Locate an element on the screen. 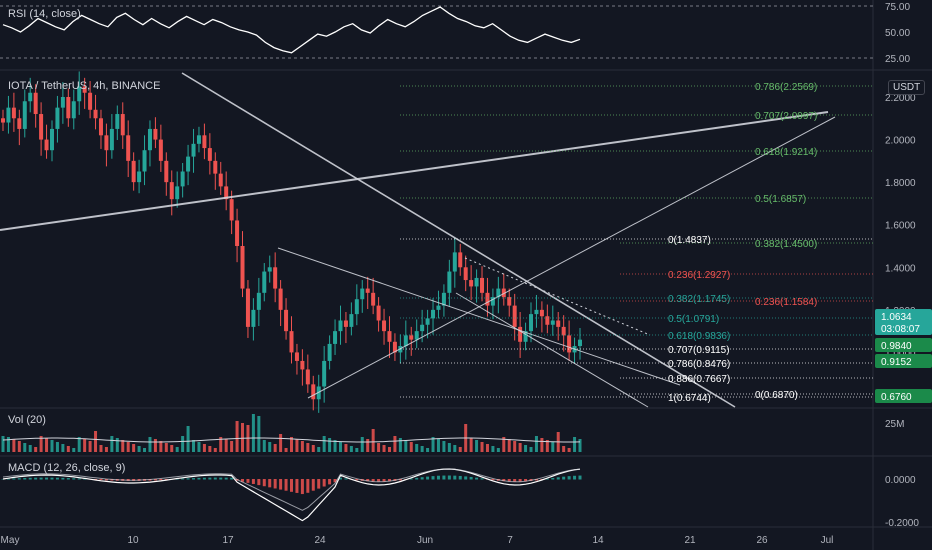 The image size is (932, 550). fib-level-label: 0.707(2.0997) is located at coordinates (786, 116).